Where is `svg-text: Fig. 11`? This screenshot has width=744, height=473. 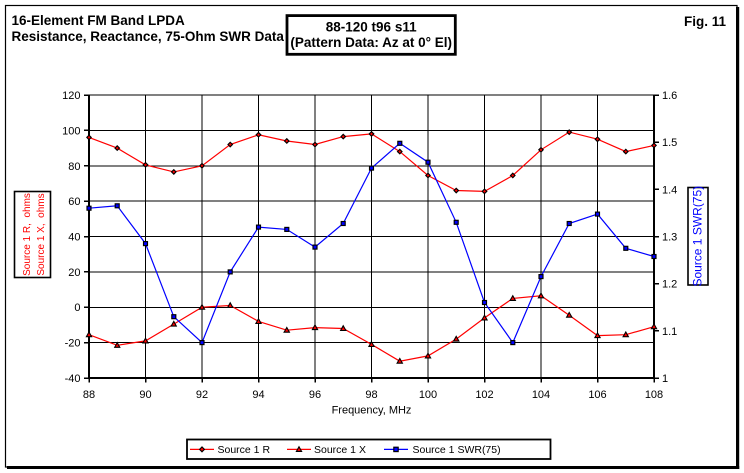 svg-text: Fig. 11 is located at coordinates (705, 21).